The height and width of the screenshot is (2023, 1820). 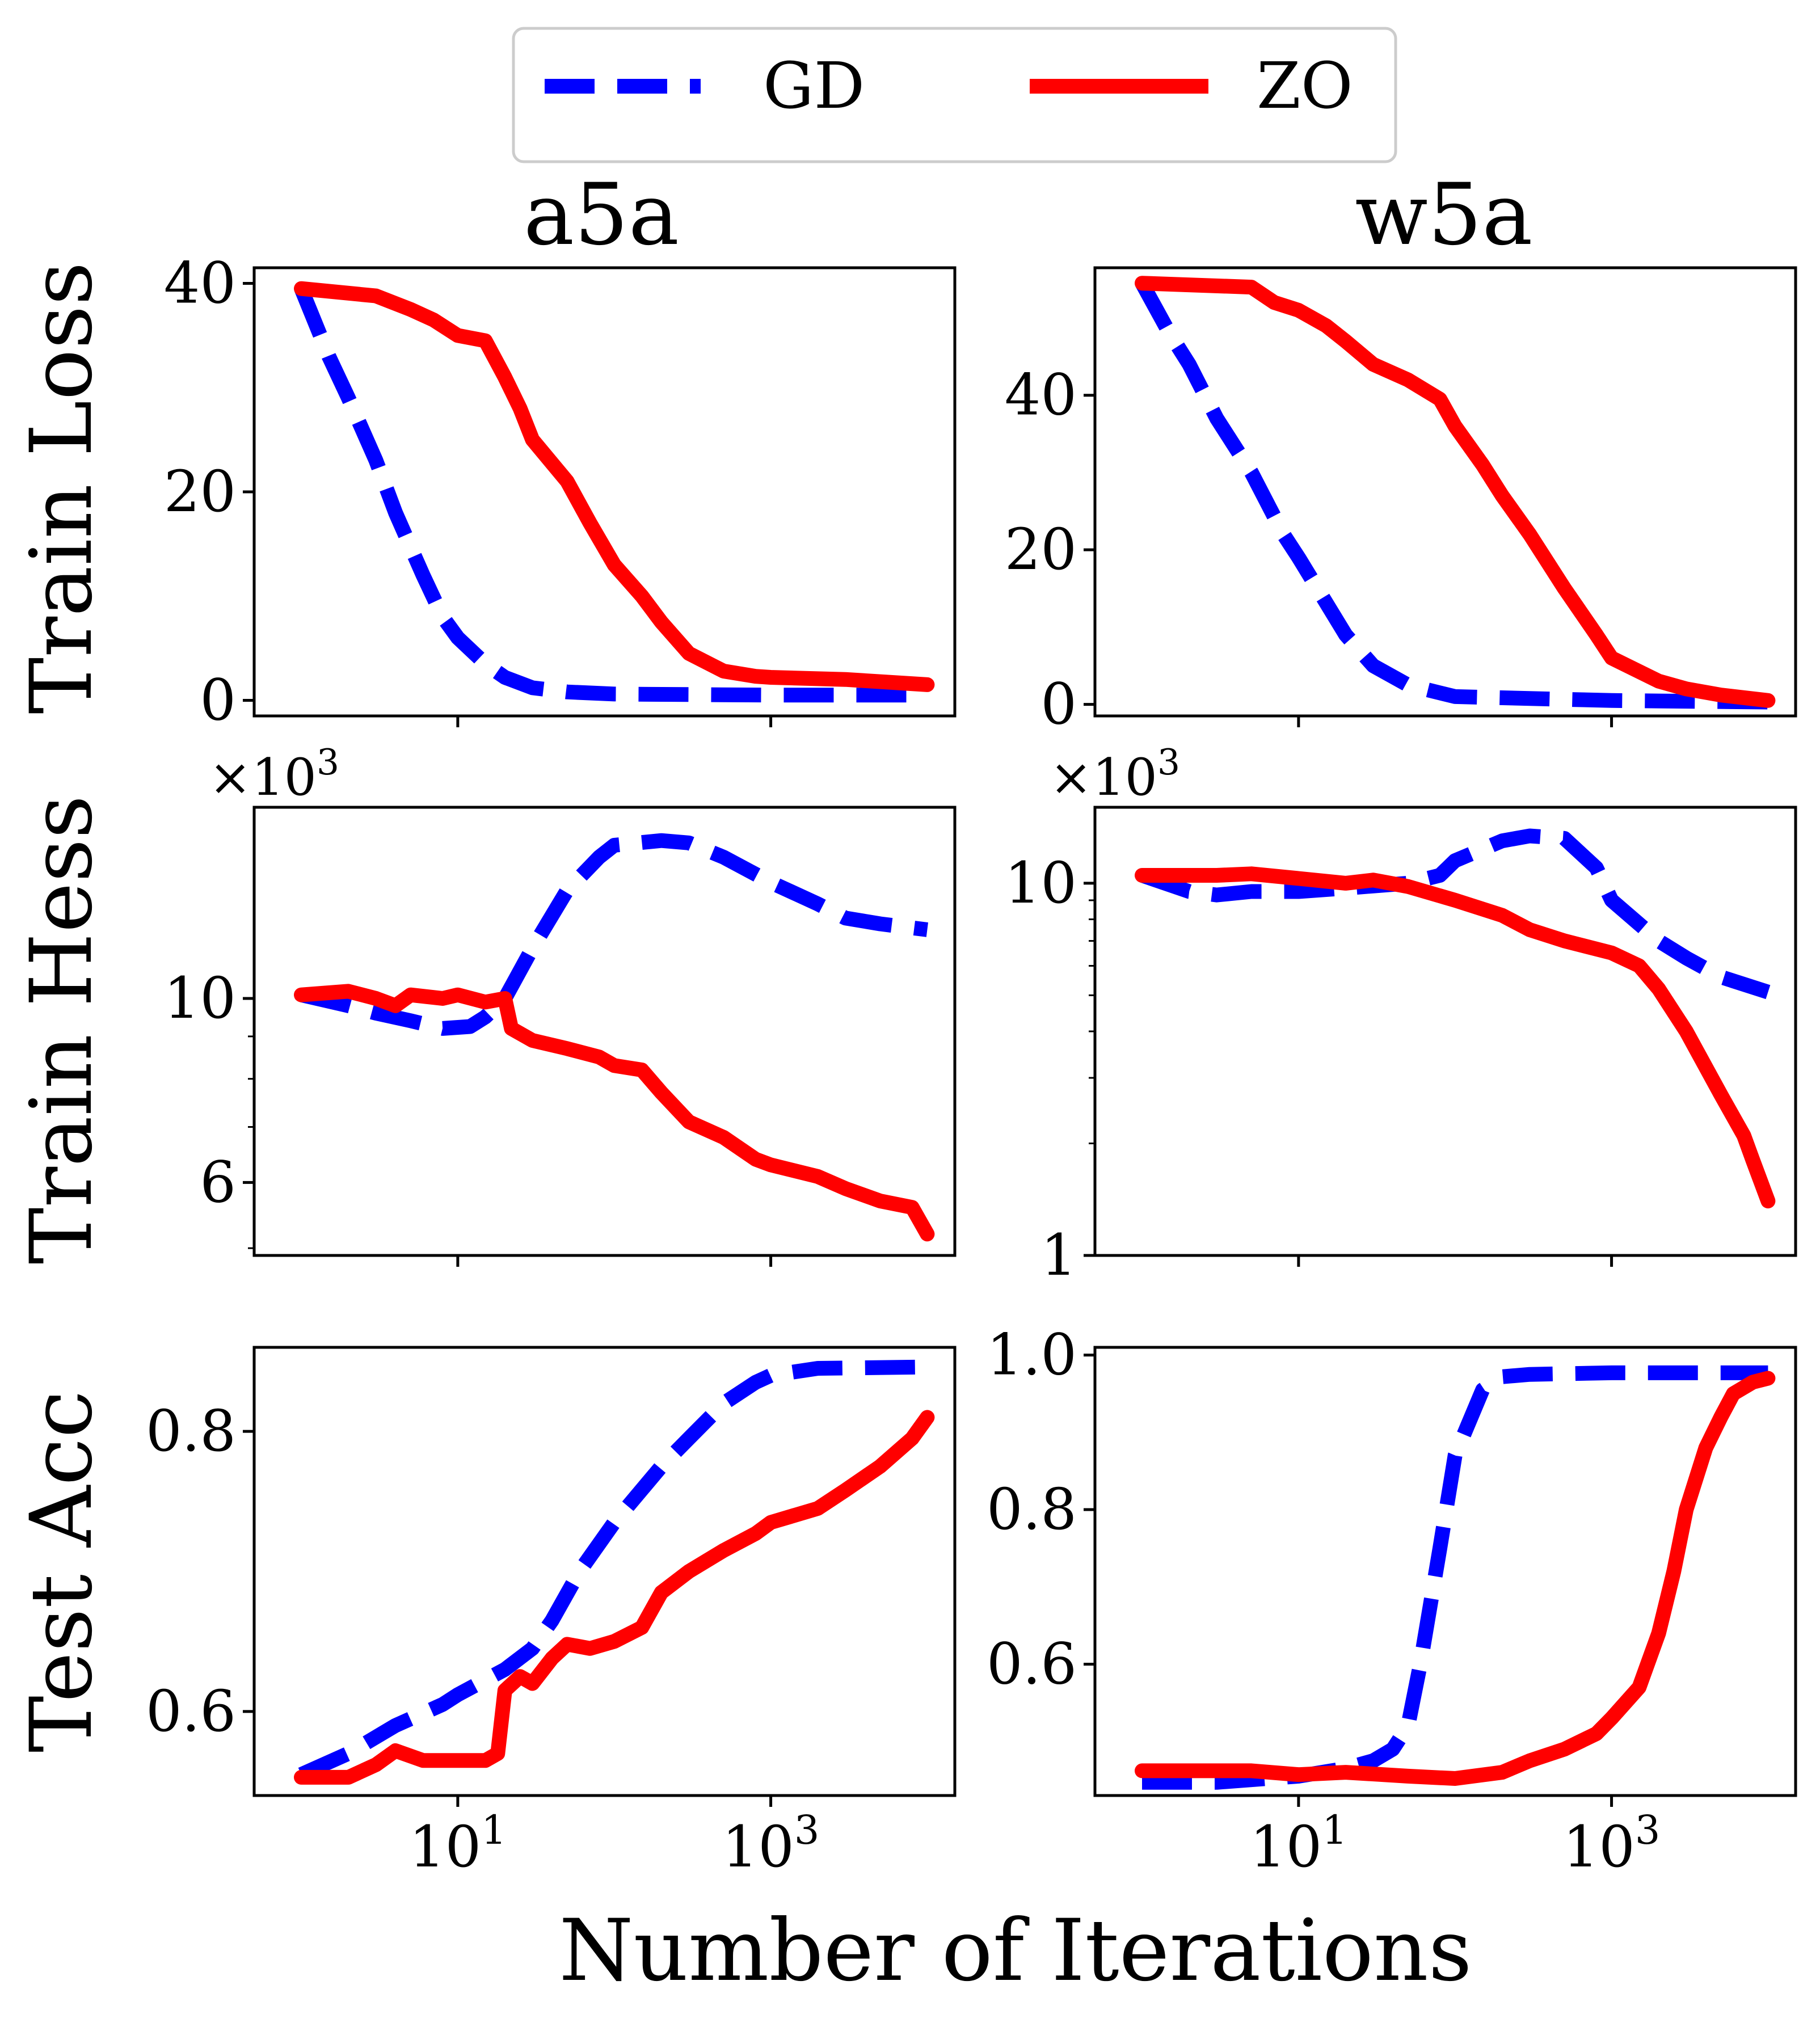 What do you see at coordinates (62, 1571) in the screenshot?
I see `row-label-test-acc: Test Acc` at bounding box center [62, 1571].